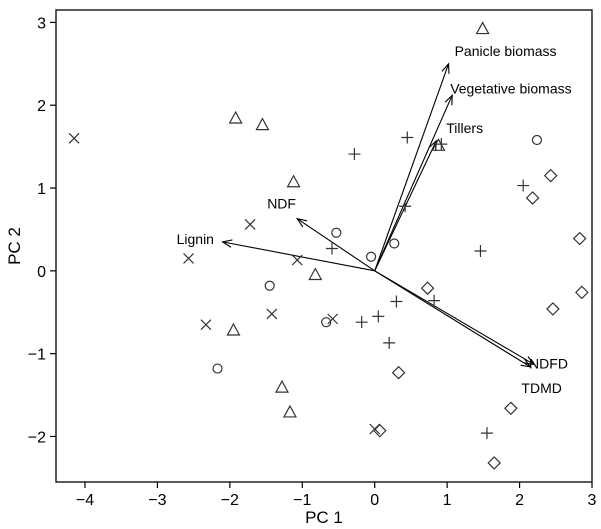  Describe the element at coordinates (541, 388) in the screenshot. I see `loading-vector-label: TDMD` at that location.